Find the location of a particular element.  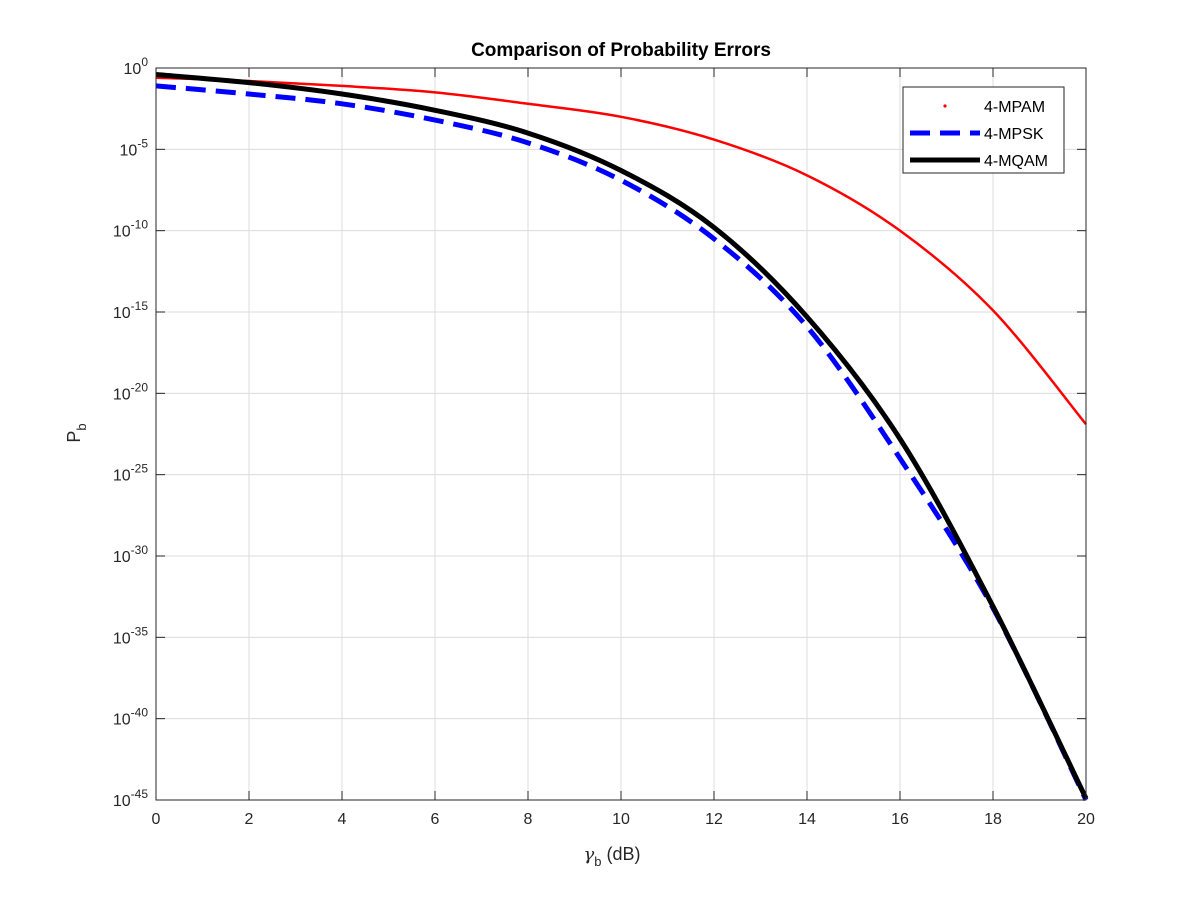

x-axis-label-sub: b is located at coordinates (597, 861).